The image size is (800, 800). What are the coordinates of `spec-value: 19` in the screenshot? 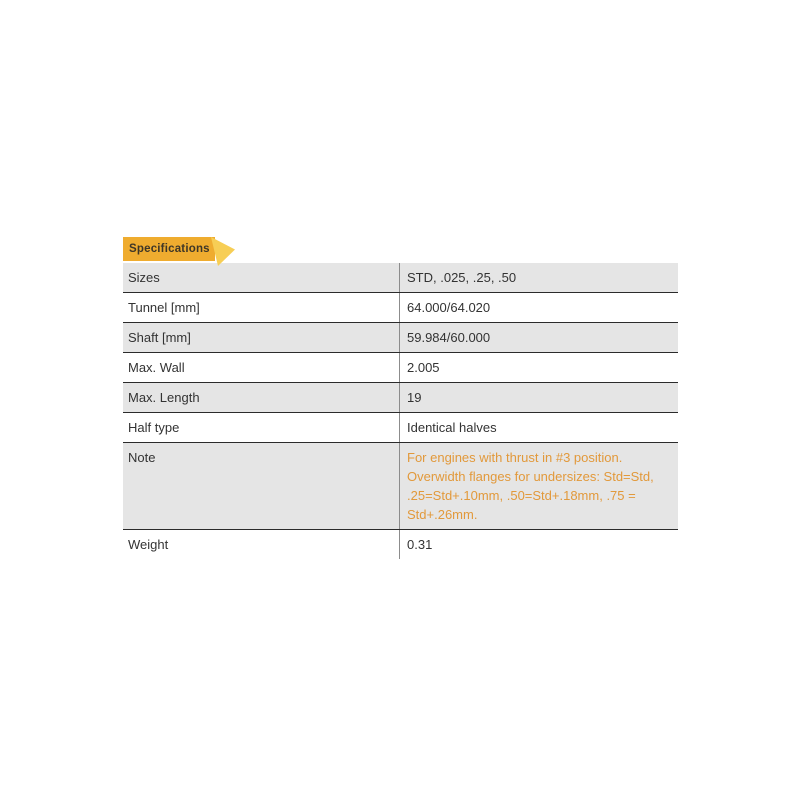 It's located at (538, 397).